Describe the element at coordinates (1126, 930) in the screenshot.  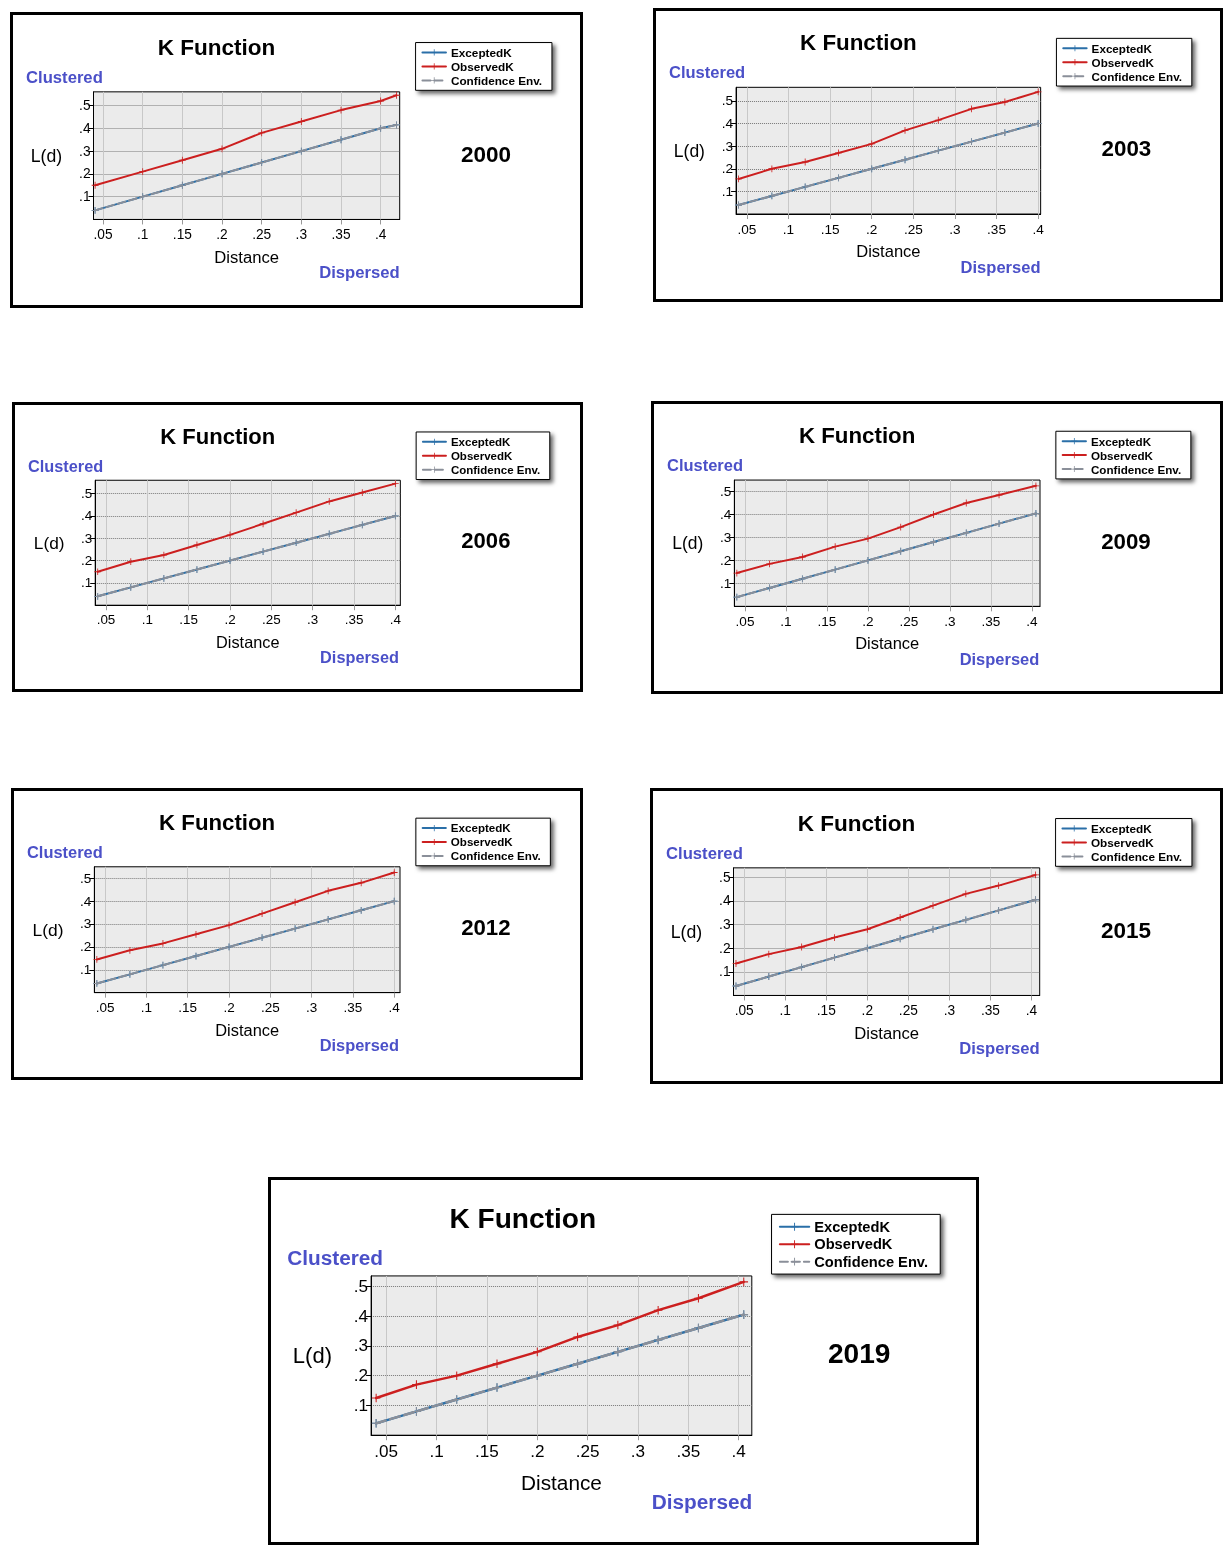
I see `text: 2015` at that location.